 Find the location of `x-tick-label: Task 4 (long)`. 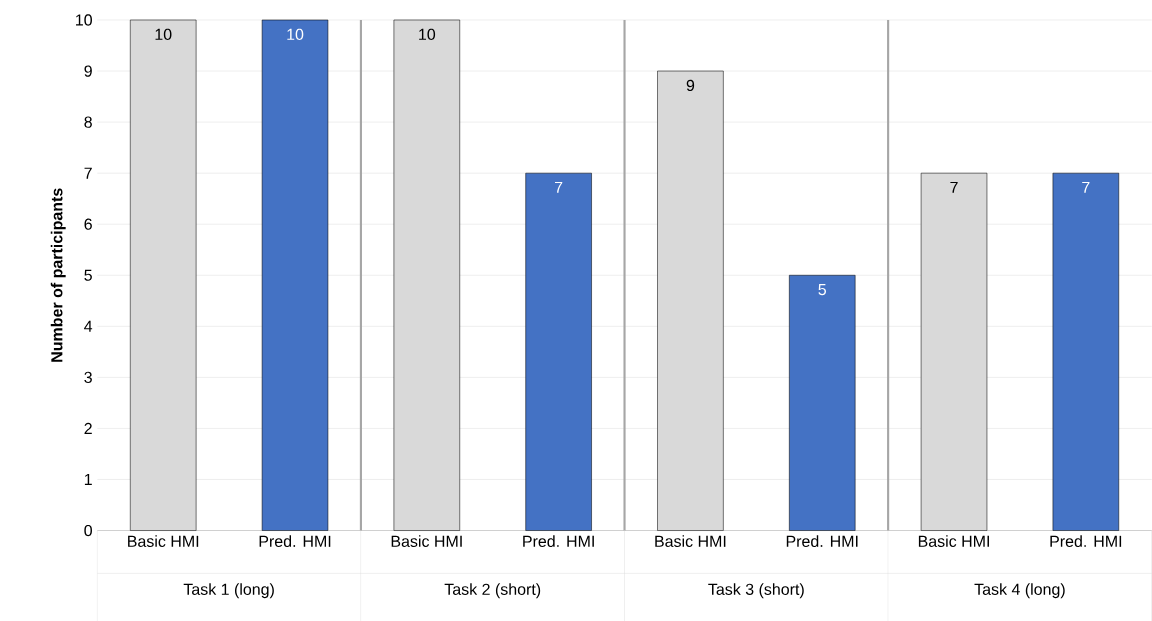

x-tick-label: Task 4 (long) is located at coordinates (1019, 590).